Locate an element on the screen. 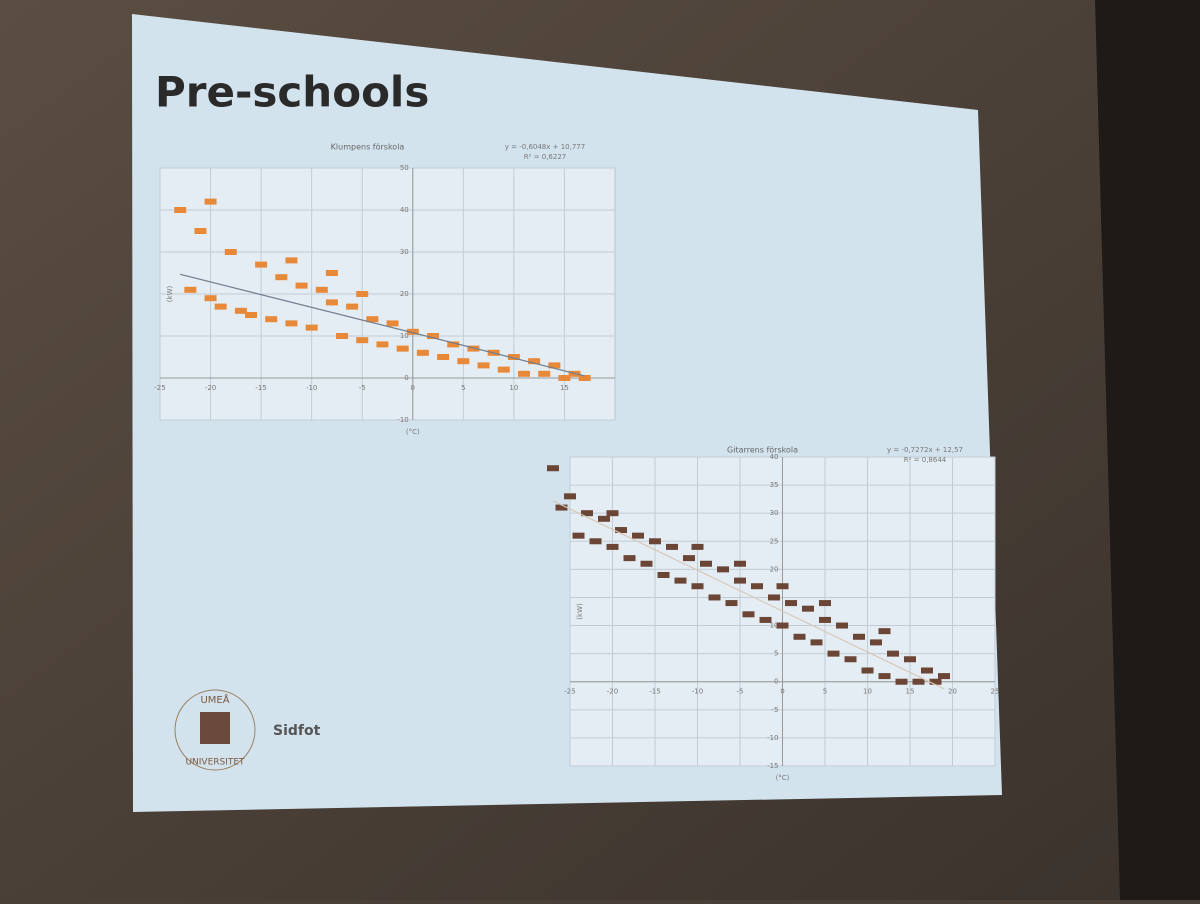  x-tick-label: 25 is located at coordinates (995, 692).